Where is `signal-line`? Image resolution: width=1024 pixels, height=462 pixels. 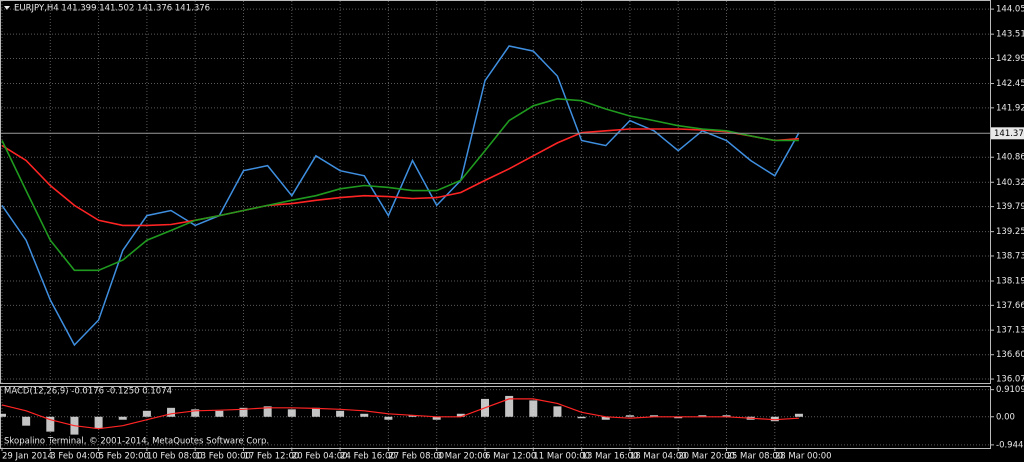 signal-line is located at coordinates (400, 414).